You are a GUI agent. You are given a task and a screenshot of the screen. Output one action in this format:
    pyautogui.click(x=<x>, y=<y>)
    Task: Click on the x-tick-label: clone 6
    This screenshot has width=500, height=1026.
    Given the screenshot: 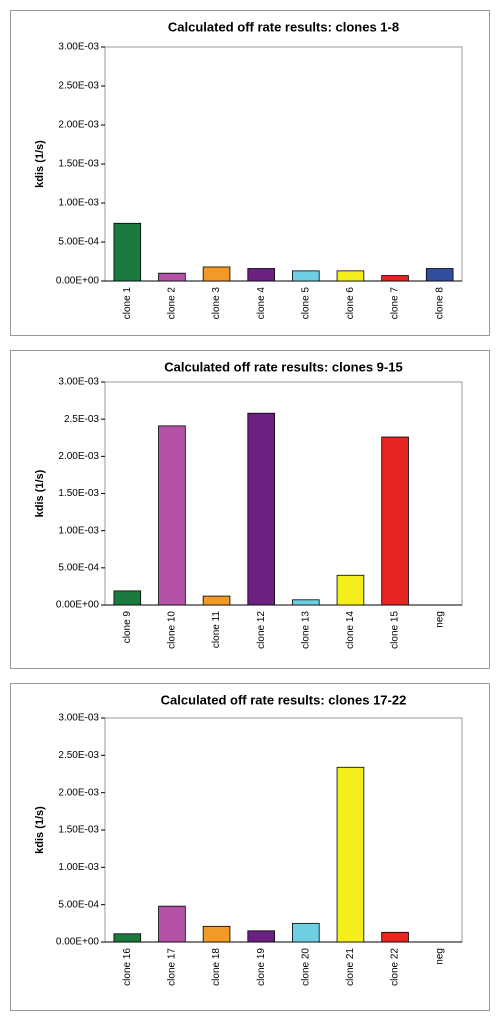 What is the action you would take?
    pyautogui.click(x=350, y=303)
    